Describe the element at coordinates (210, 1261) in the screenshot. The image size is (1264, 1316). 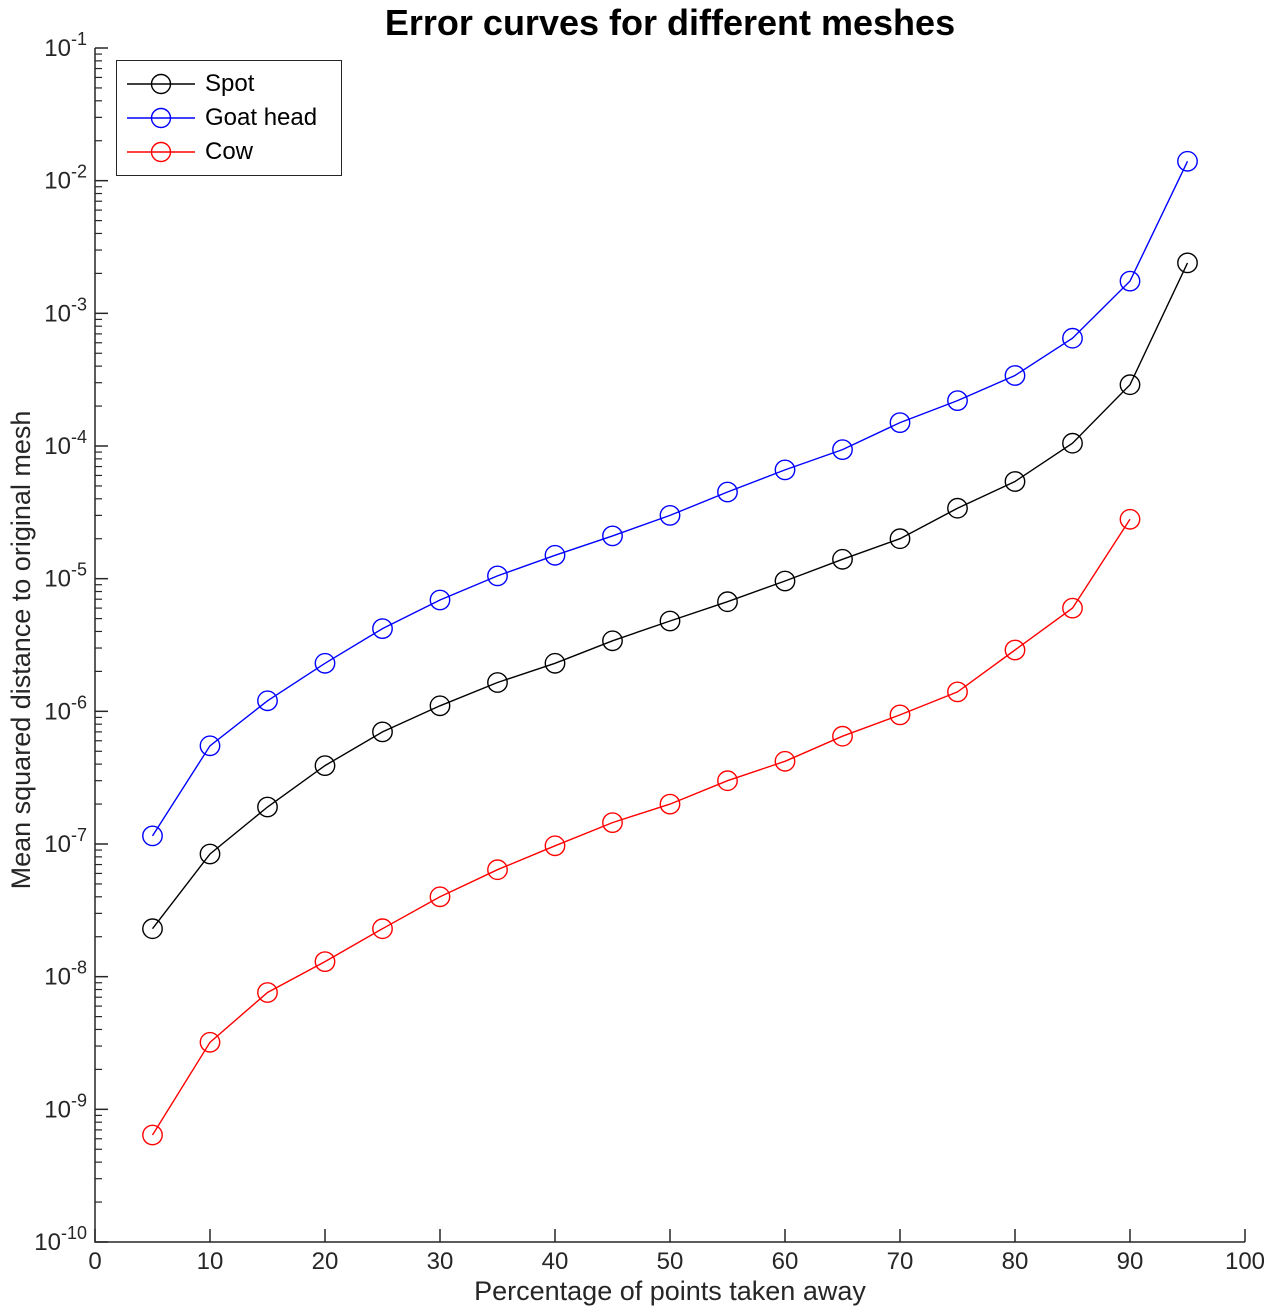
I see `x-tick-label: 10` at that location.